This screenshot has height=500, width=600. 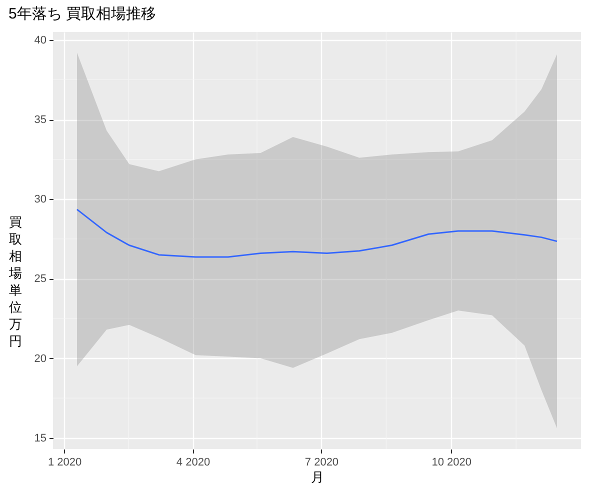 What do you see at coordinates (452, 462) in the screenshot?
I see `x-tick-label: 10 2020` at bounding box center [452, 462].